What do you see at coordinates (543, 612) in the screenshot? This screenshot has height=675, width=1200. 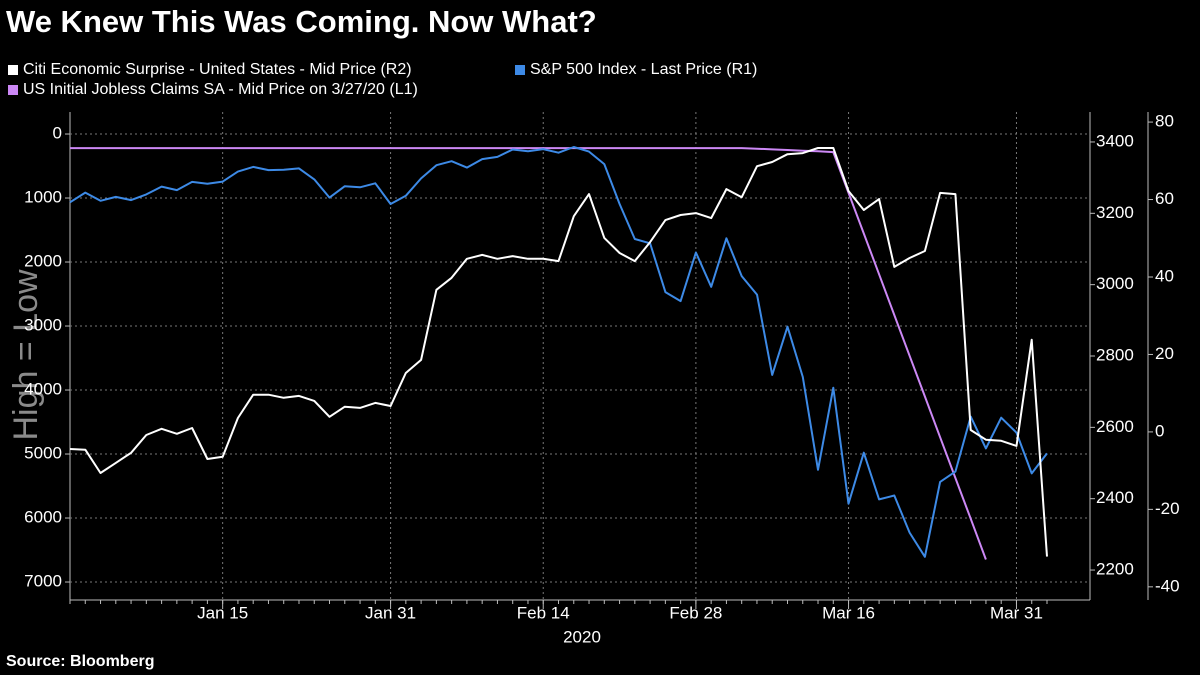 I see `x-tick-label: Feb 14` at bounding box center [543, 612].